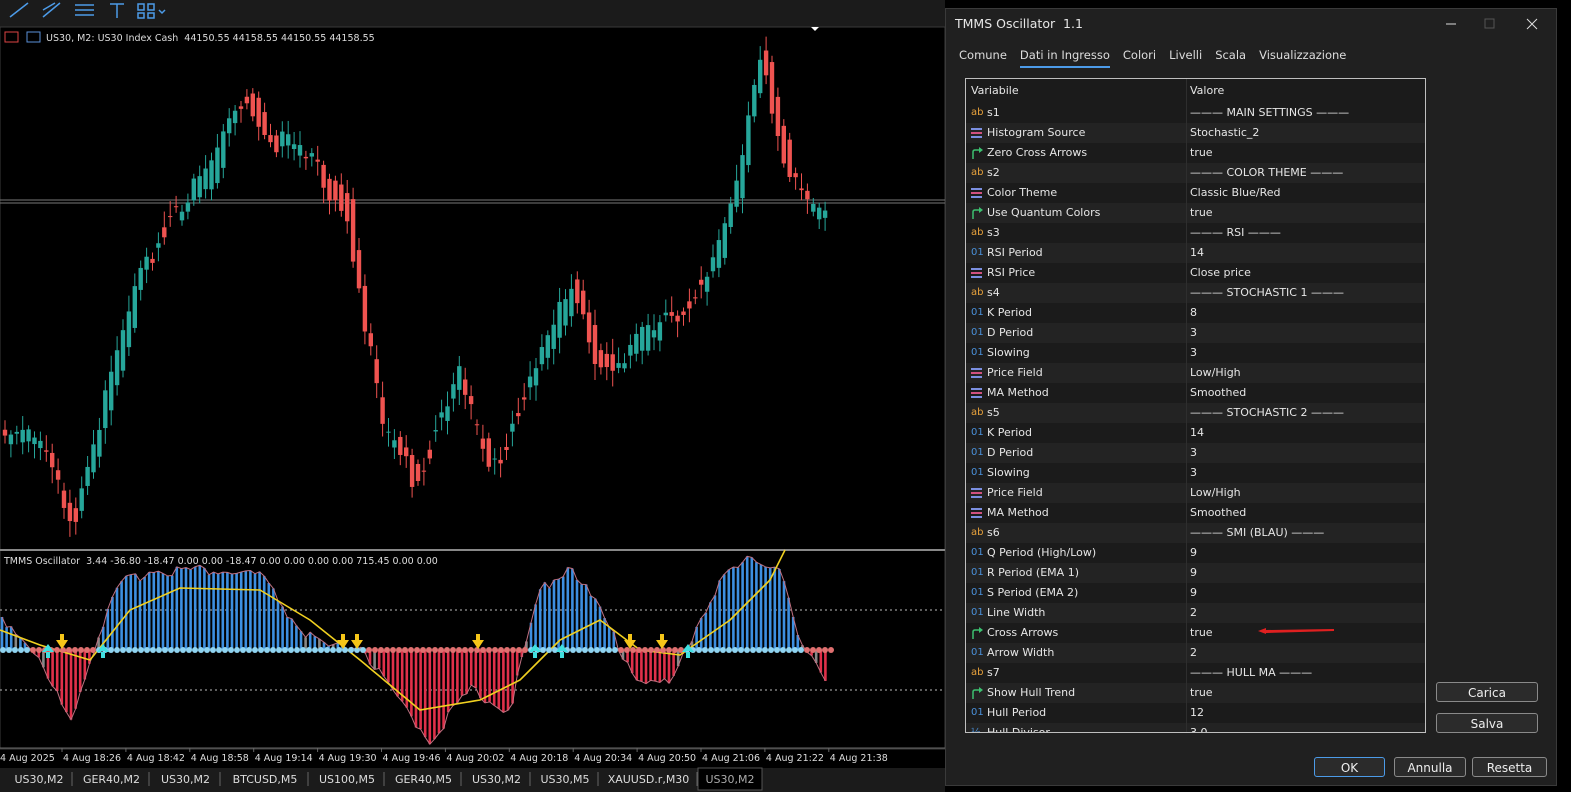 This screenshot has height=792, width=1571. Describe the element at coordinates (1064, 58) in the screenshot. I see `dialog-tab: Dati in Ingresso` at that location.